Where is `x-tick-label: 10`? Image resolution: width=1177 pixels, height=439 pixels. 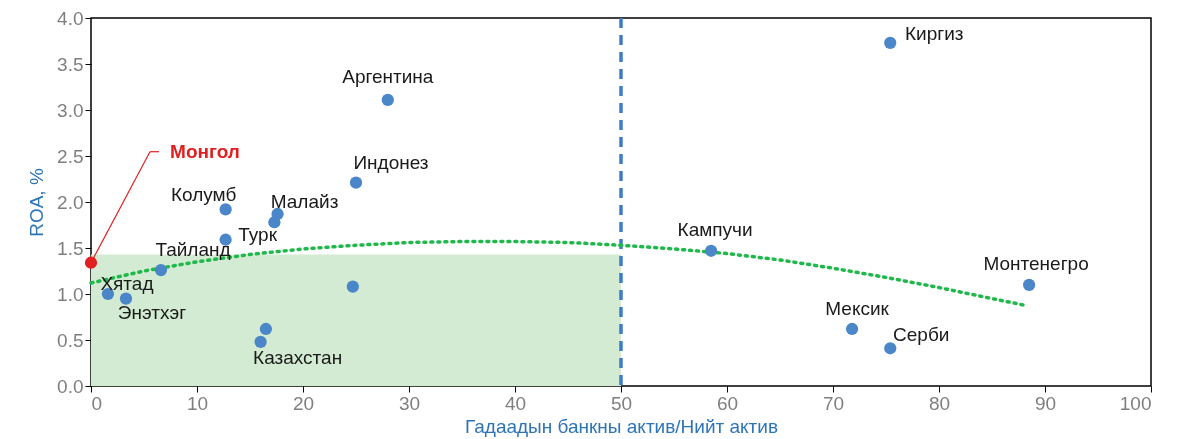
x-tick-label: 10 is located at coordinates (197, 403).